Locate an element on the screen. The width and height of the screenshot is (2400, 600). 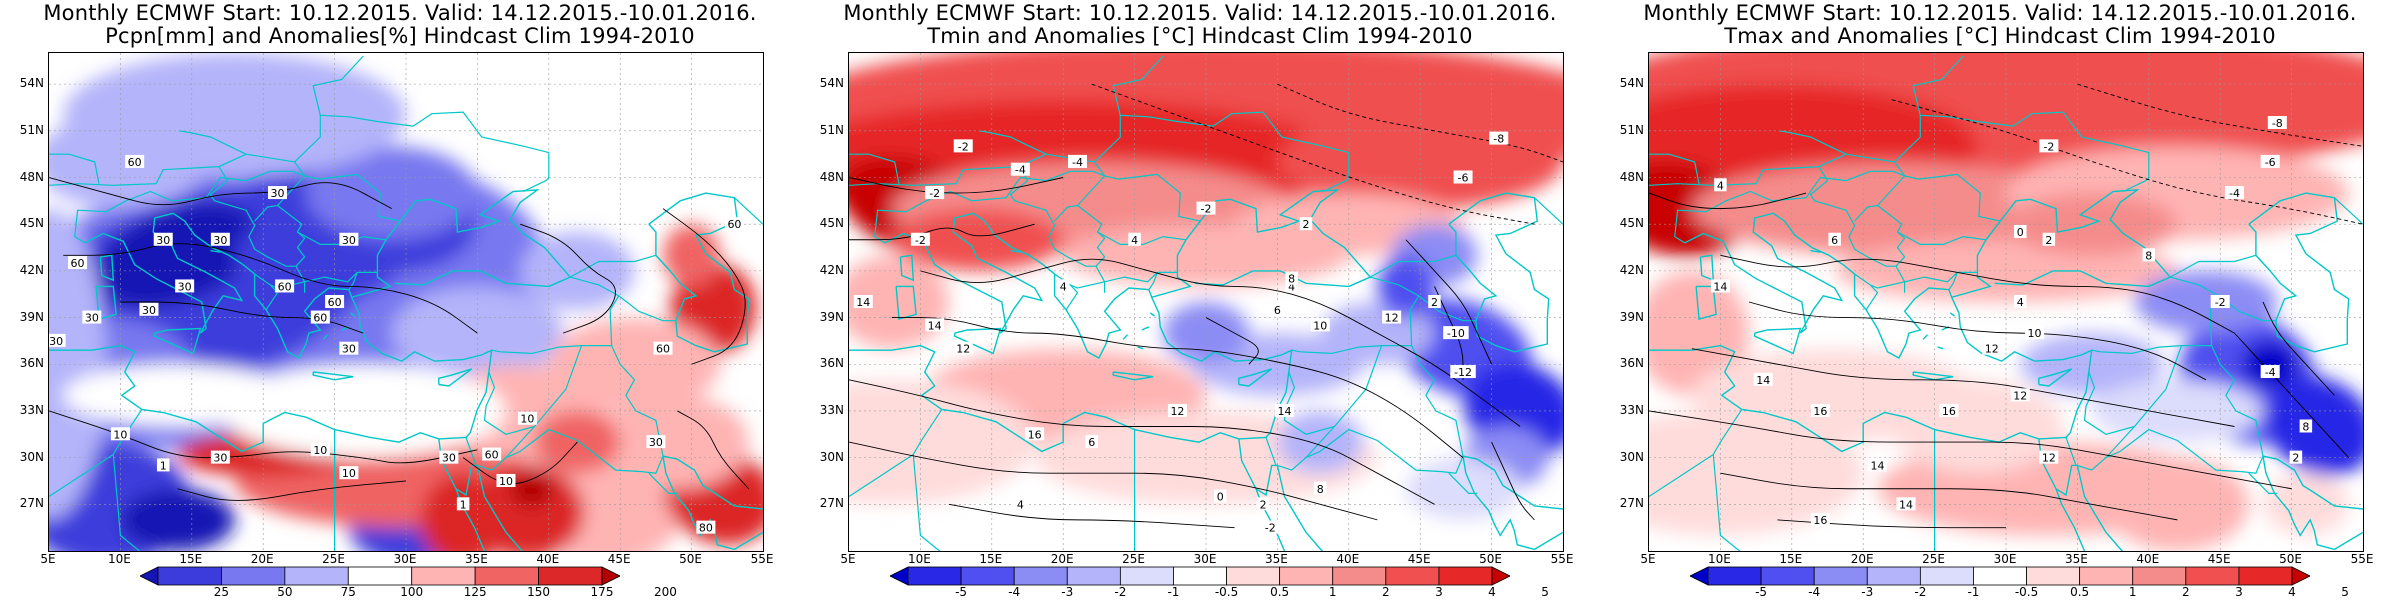
contour-label: 8 is located at coordinates (1291, 278).